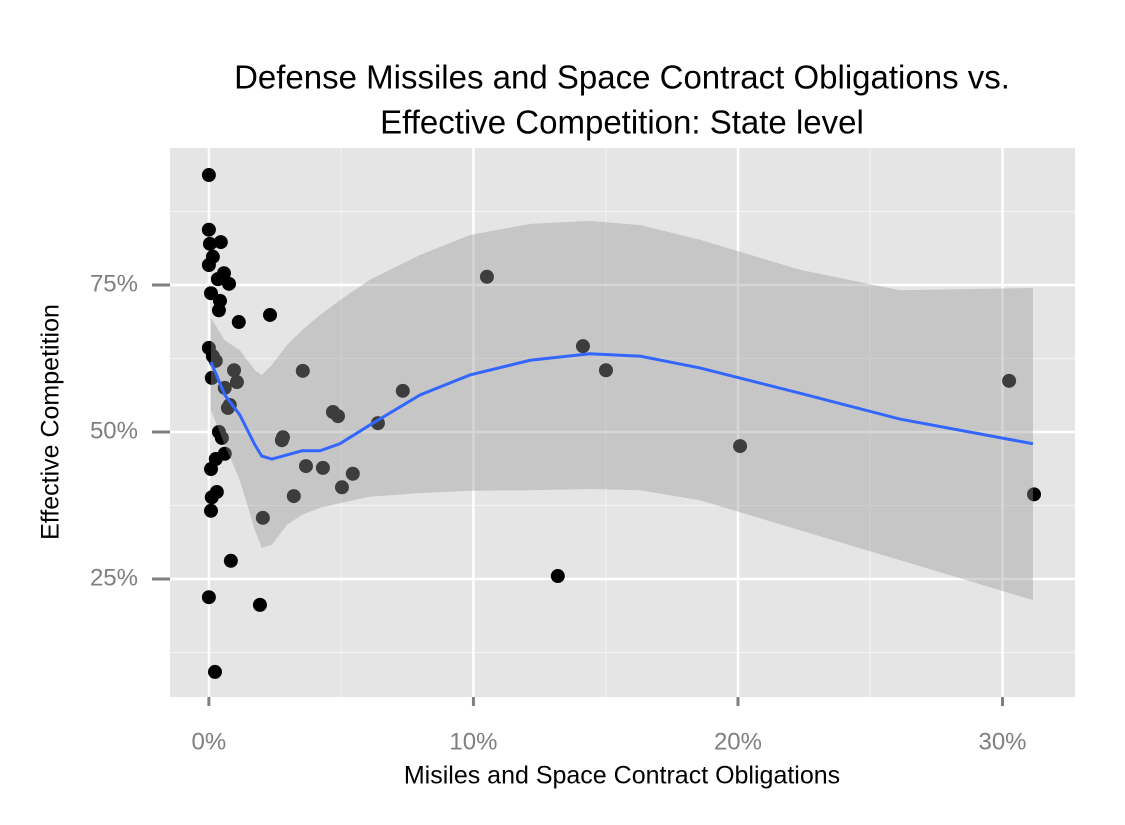 The width and height of the screenshot is (1125, 825). I want to click on x-tick-label: 20%, so click(738, 741).